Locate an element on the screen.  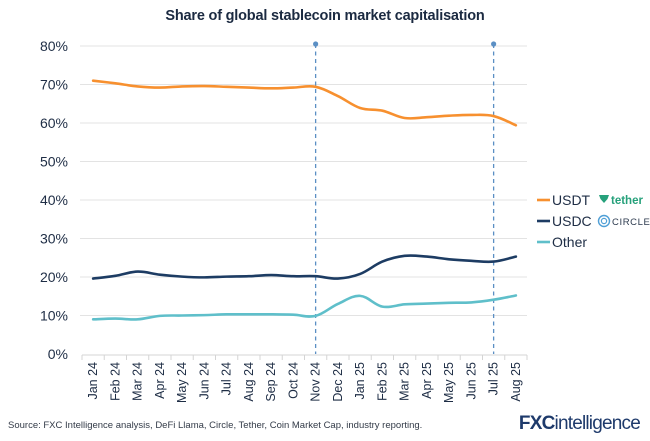
fxc-intelligence-logo: FXCintelligence is located at coordinates (579, 424).